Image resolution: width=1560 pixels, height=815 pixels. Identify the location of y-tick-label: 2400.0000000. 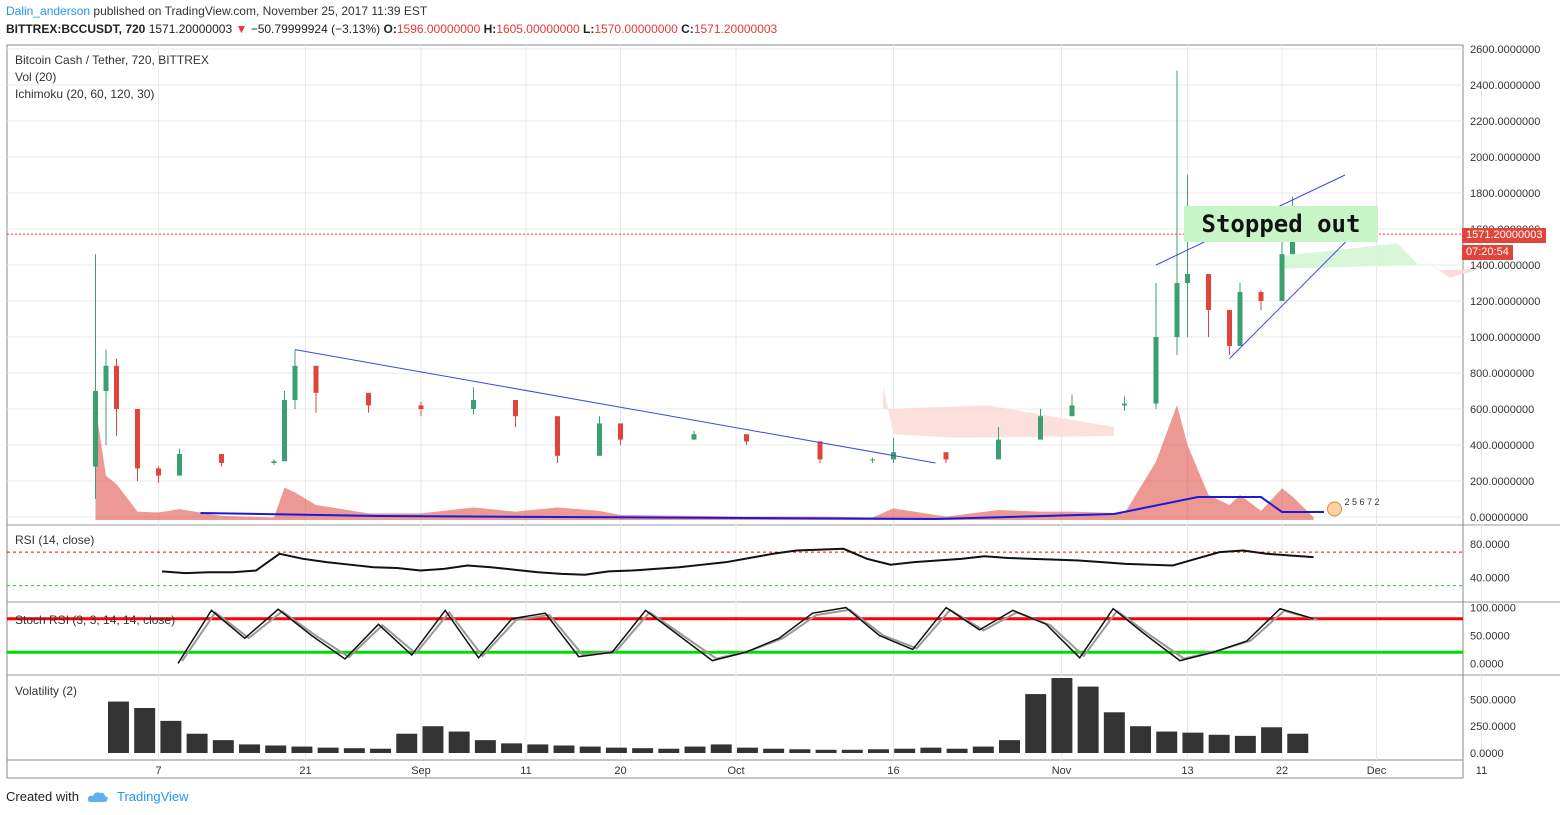
(1505, 86).